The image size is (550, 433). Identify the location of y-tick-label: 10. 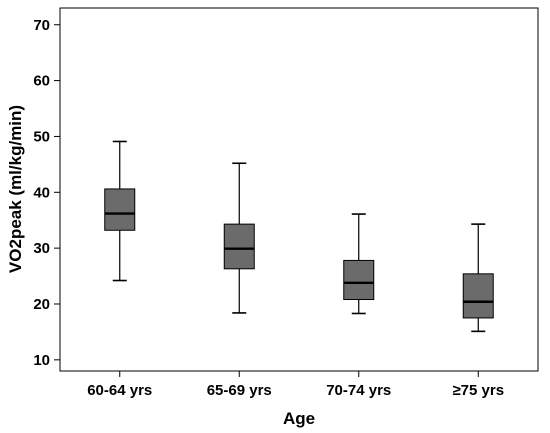
(41, 360).